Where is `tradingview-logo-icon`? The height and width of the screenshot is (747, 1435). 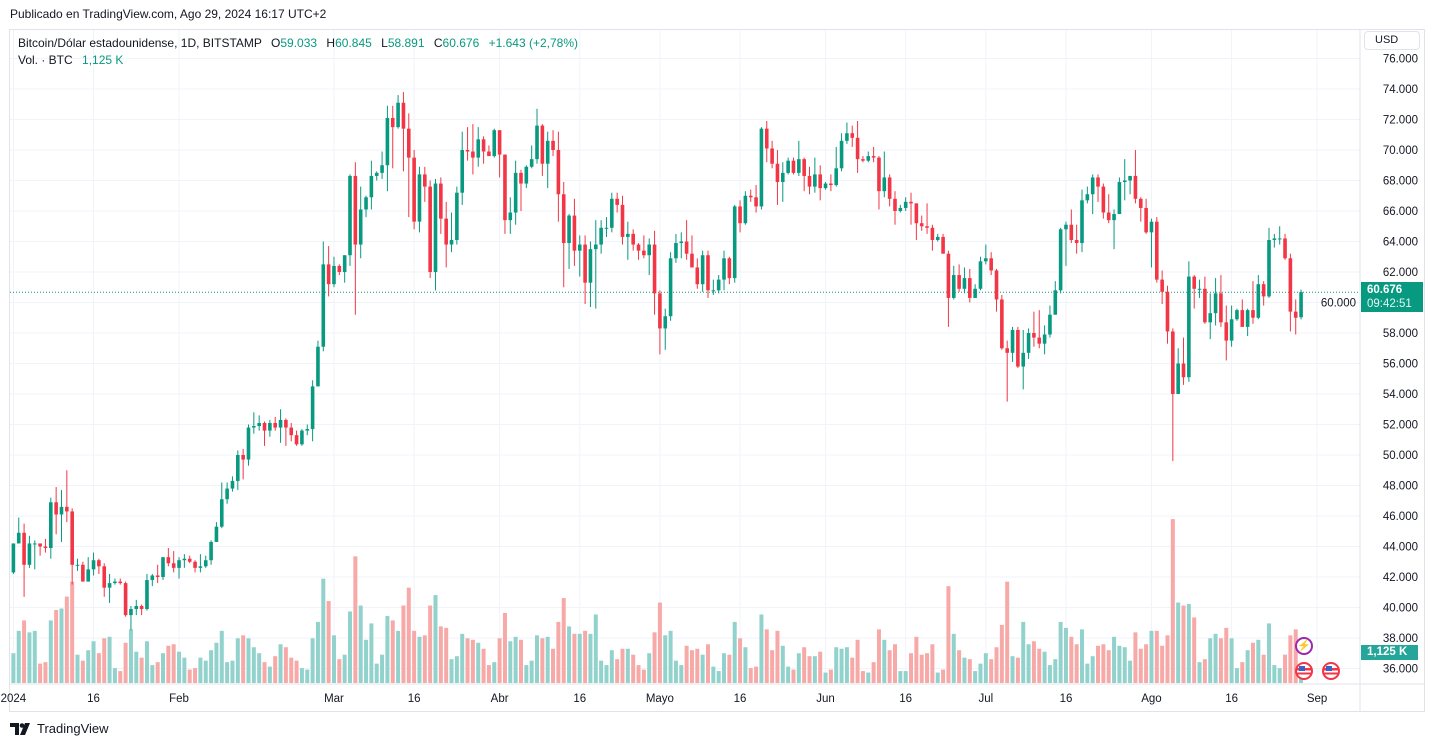 tradingview-logo-icon is located at coordinates (20, 728).